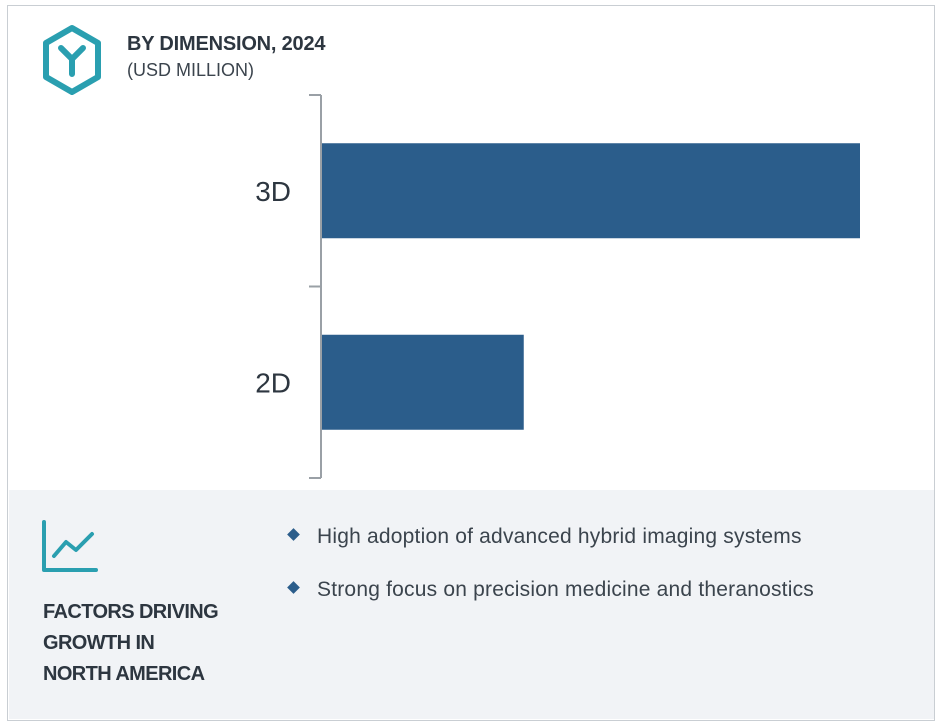  I want to click on bar-2d, so click(423, 382).